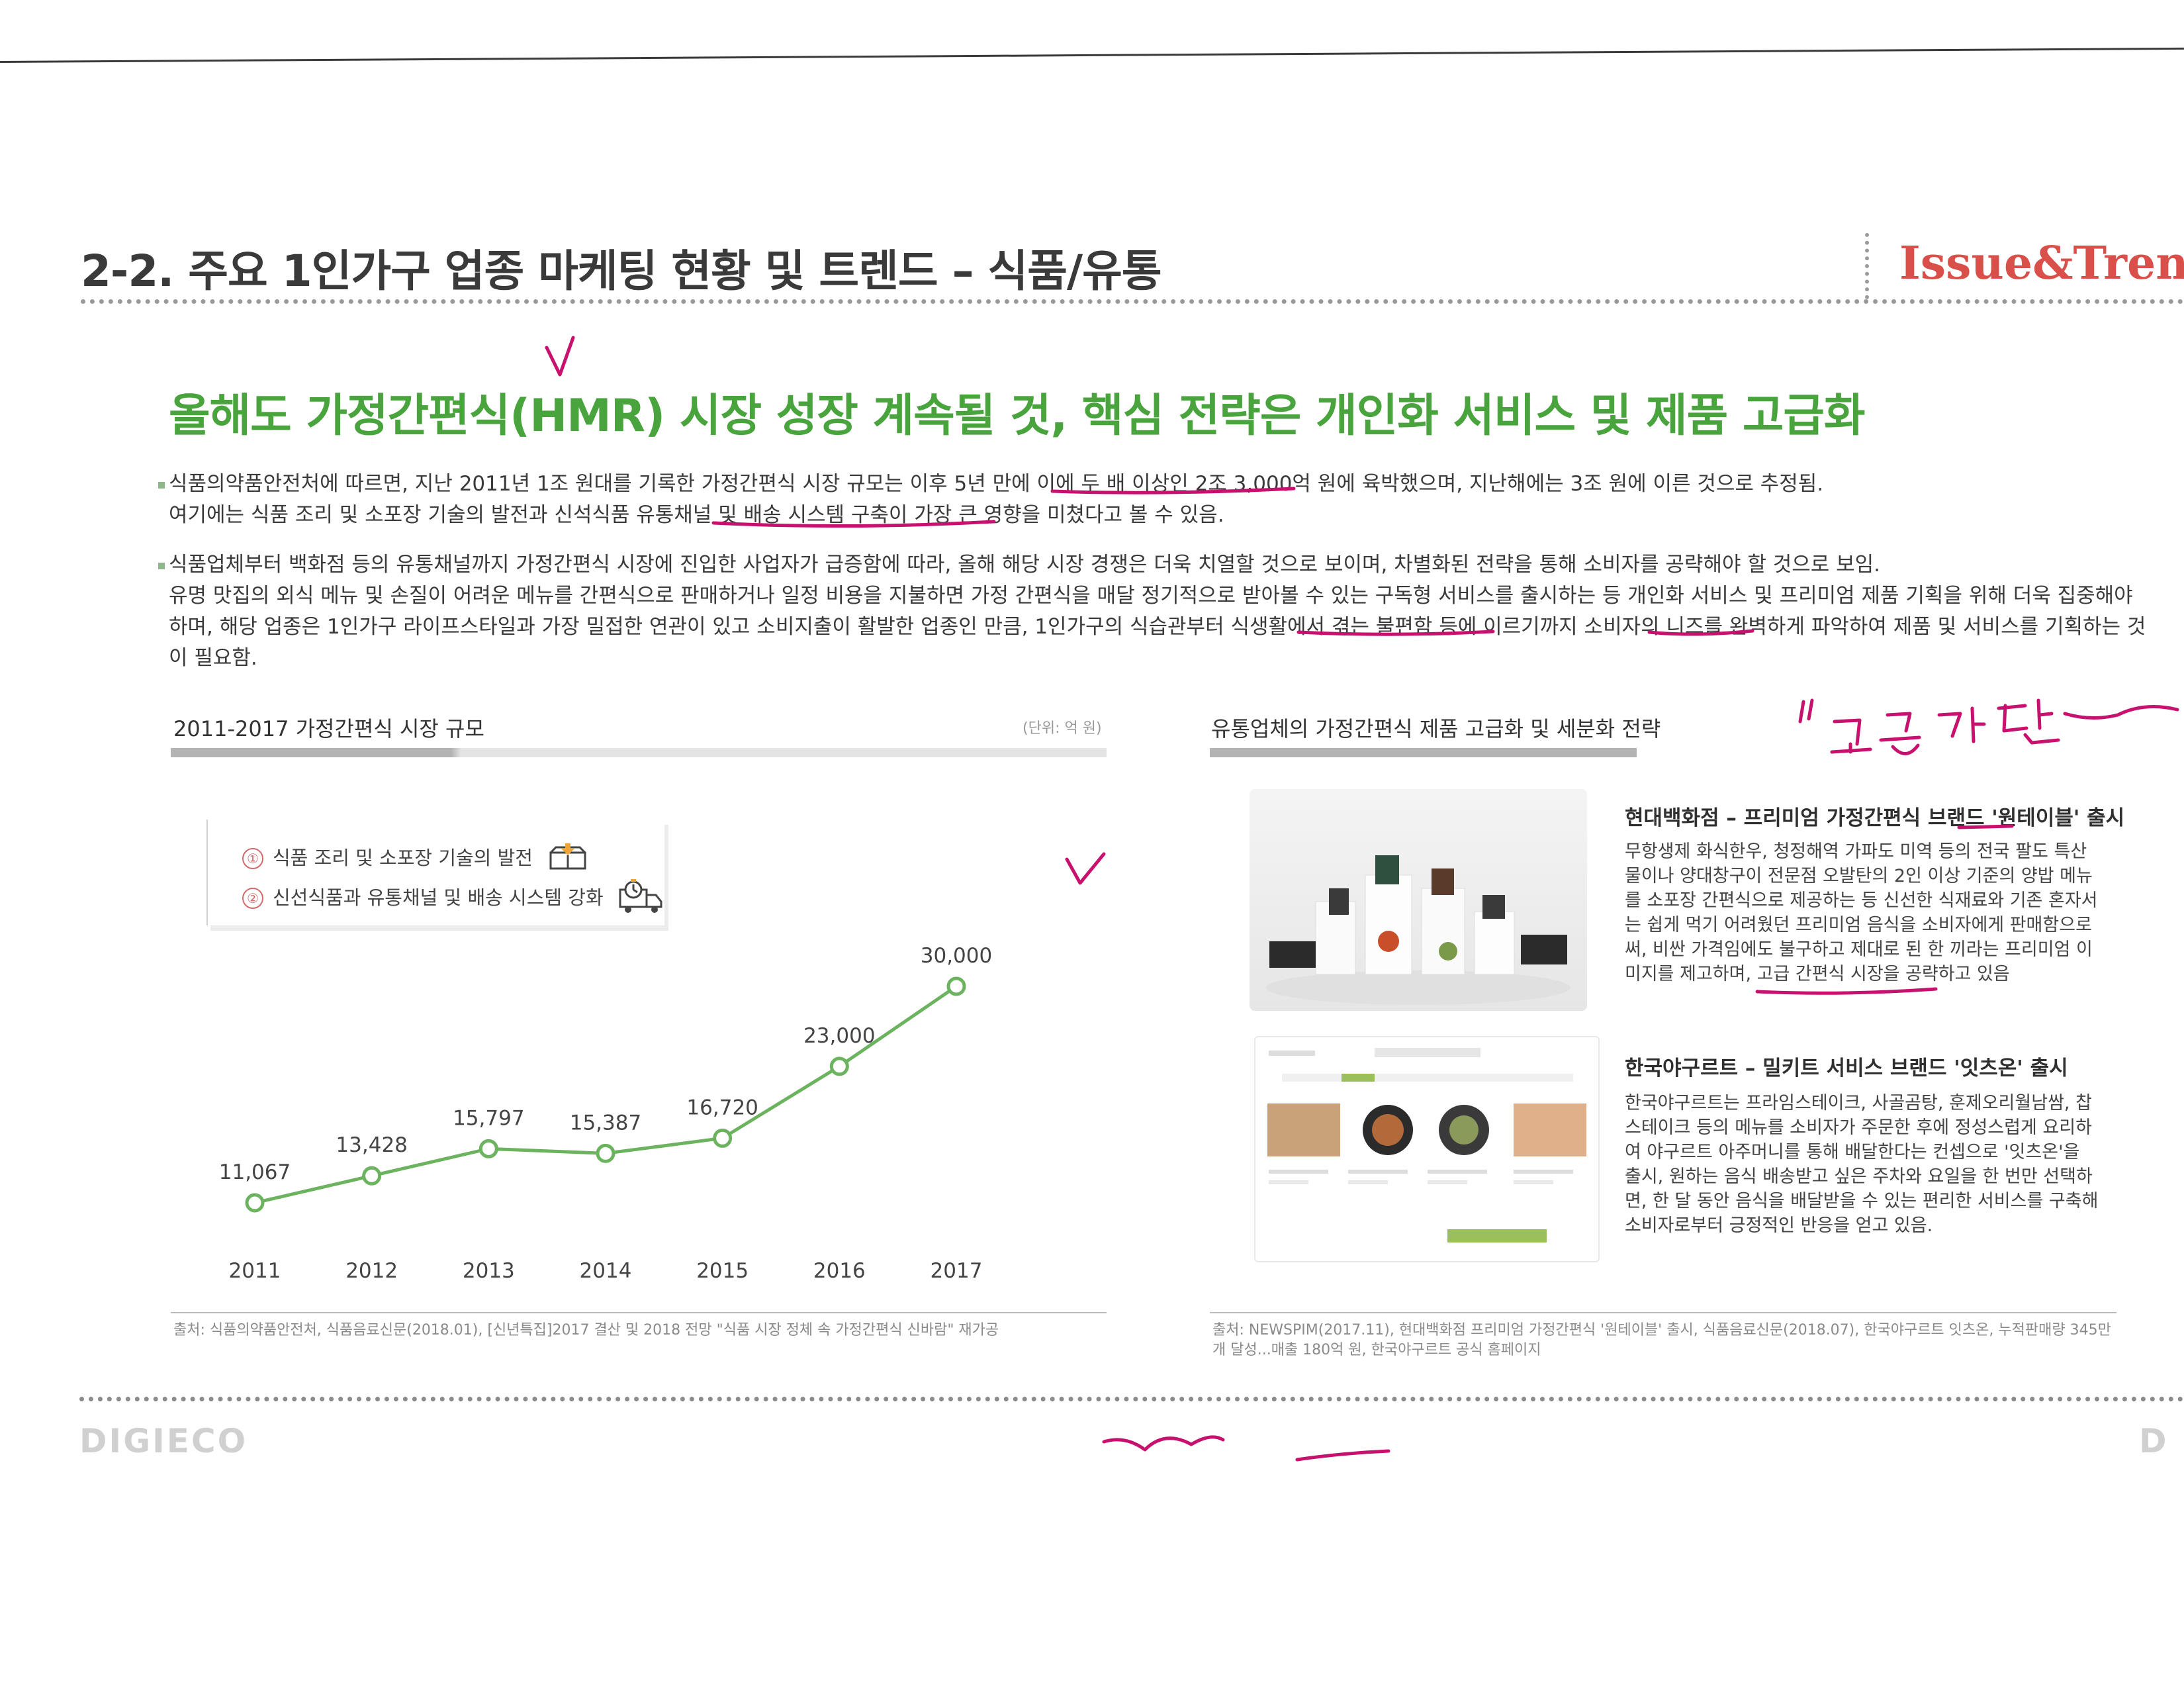  Describe the element at coordinates (567, 856) in the screenshot. I see `package-icon` at that location.